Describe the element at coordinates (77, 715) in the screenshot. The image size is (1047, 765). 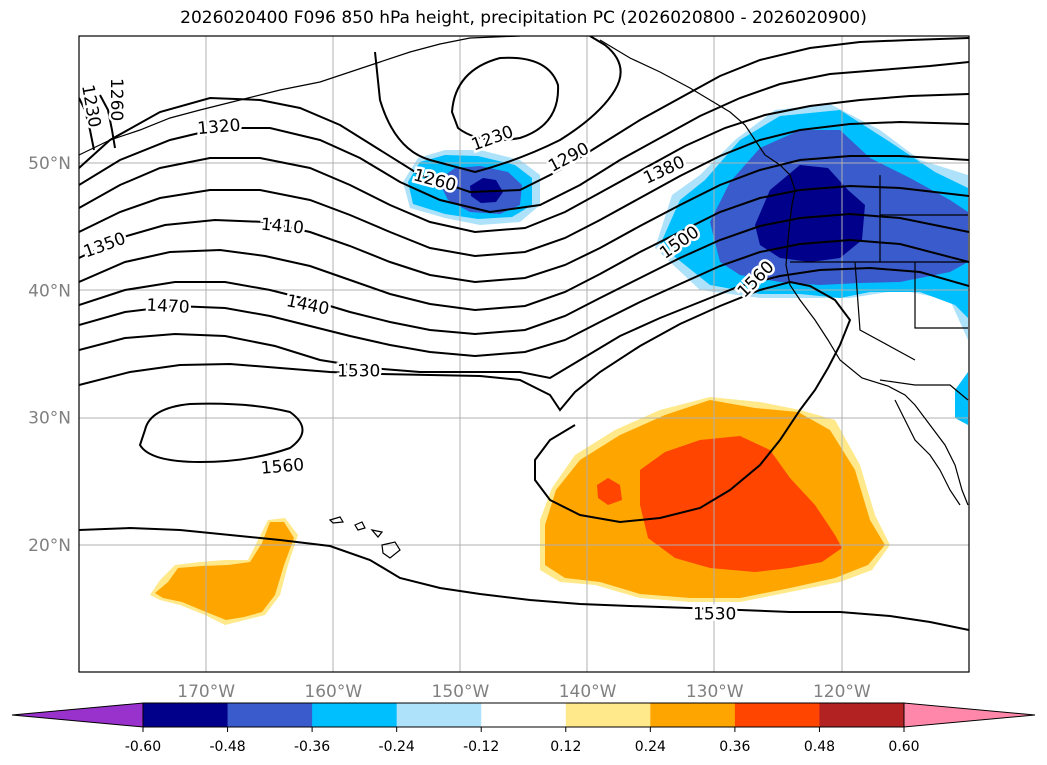
I see `colorbar-extend-min` at that location.